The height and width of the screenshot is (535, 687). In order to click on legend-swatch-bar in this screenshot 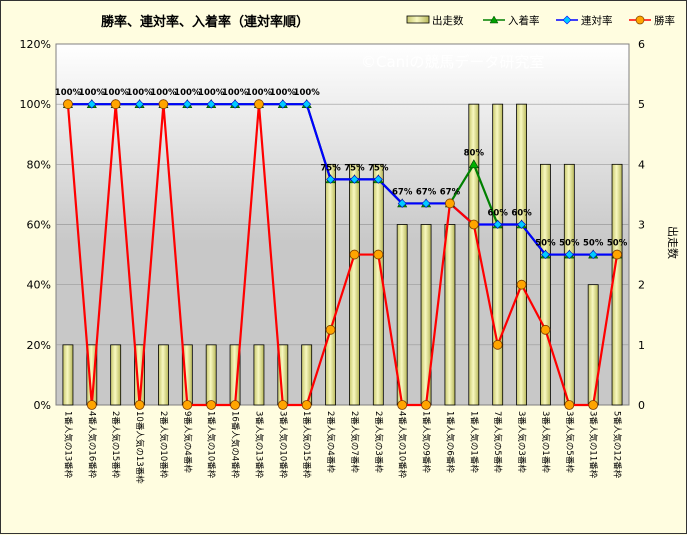, I will do `click(418, 19)`.